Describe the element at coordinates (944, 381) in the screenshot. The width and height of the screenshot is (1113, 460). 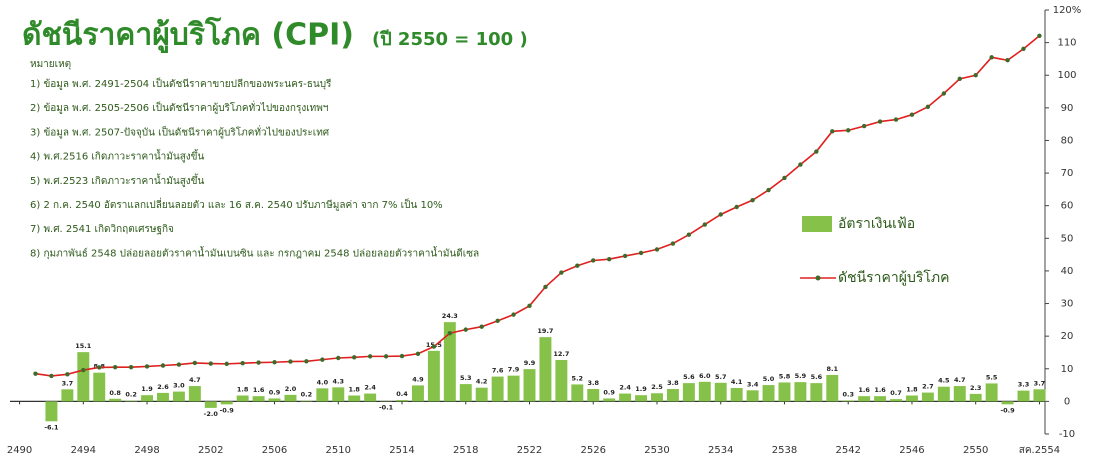
I see `data-label: 4.5` at that location.